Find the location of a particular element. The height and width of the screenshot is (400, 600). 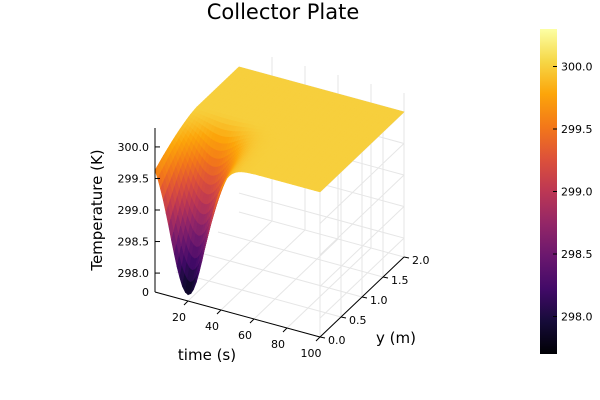

x-tick-label: 40 is located at coordinates (212, 326).